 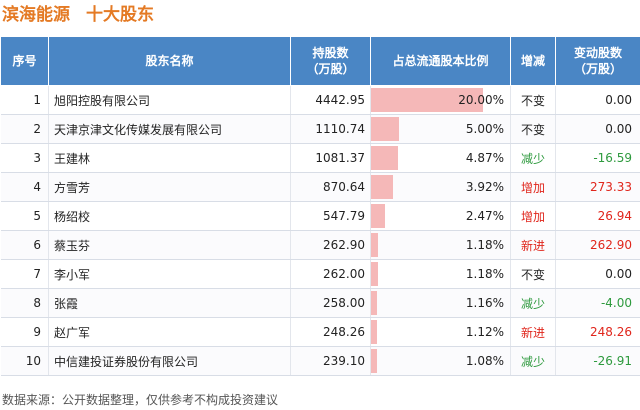 What do you see at coordinates (484, 332) in the screenshot?
I see `ratio-value: 1.12%` at bounding box center [484, 332].